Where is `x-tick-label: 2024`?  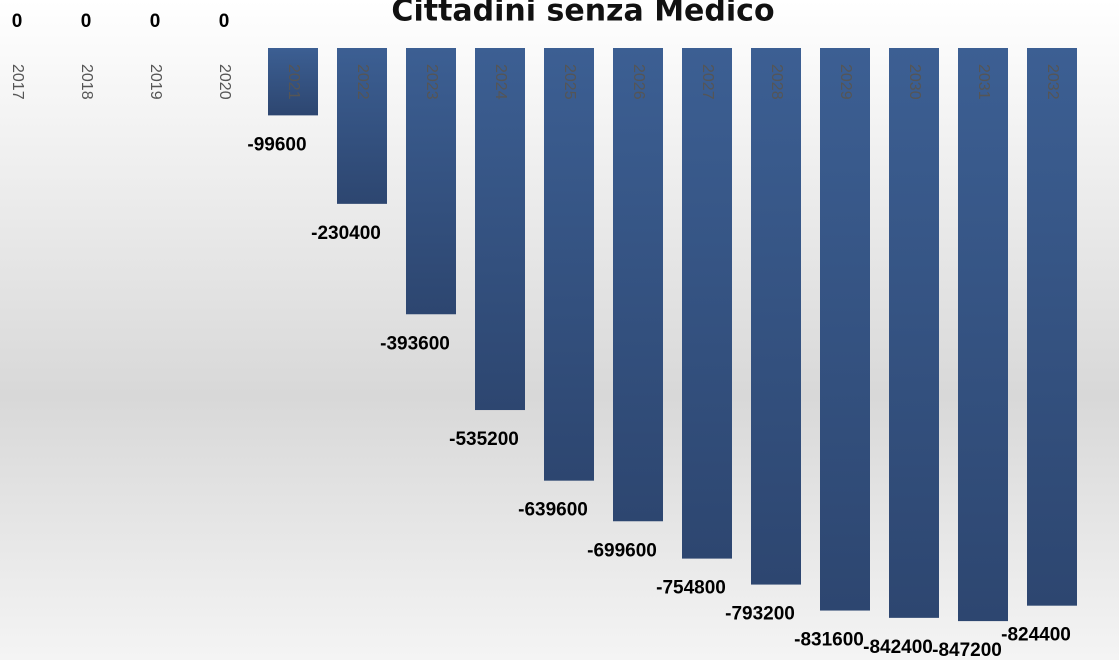 x-tick-label: 2024 is located at coordinates (500, 82).